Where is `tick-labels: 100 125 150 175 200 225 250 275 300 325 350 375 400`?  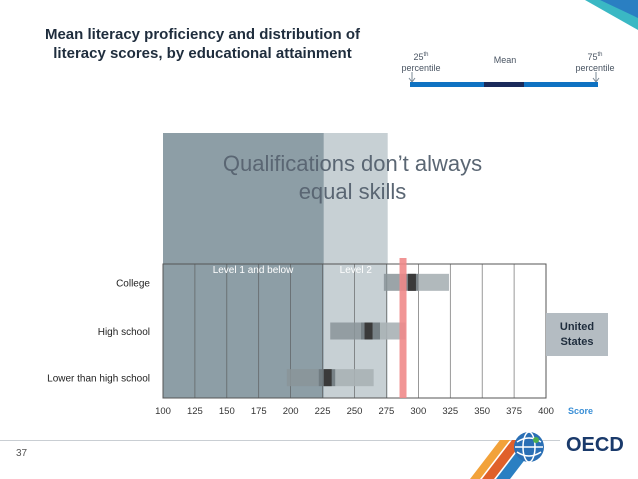 tick-labels: 100 125 150 175 200 225 250 275 300 325 350 375 400 is located at coordinates (354, 411).